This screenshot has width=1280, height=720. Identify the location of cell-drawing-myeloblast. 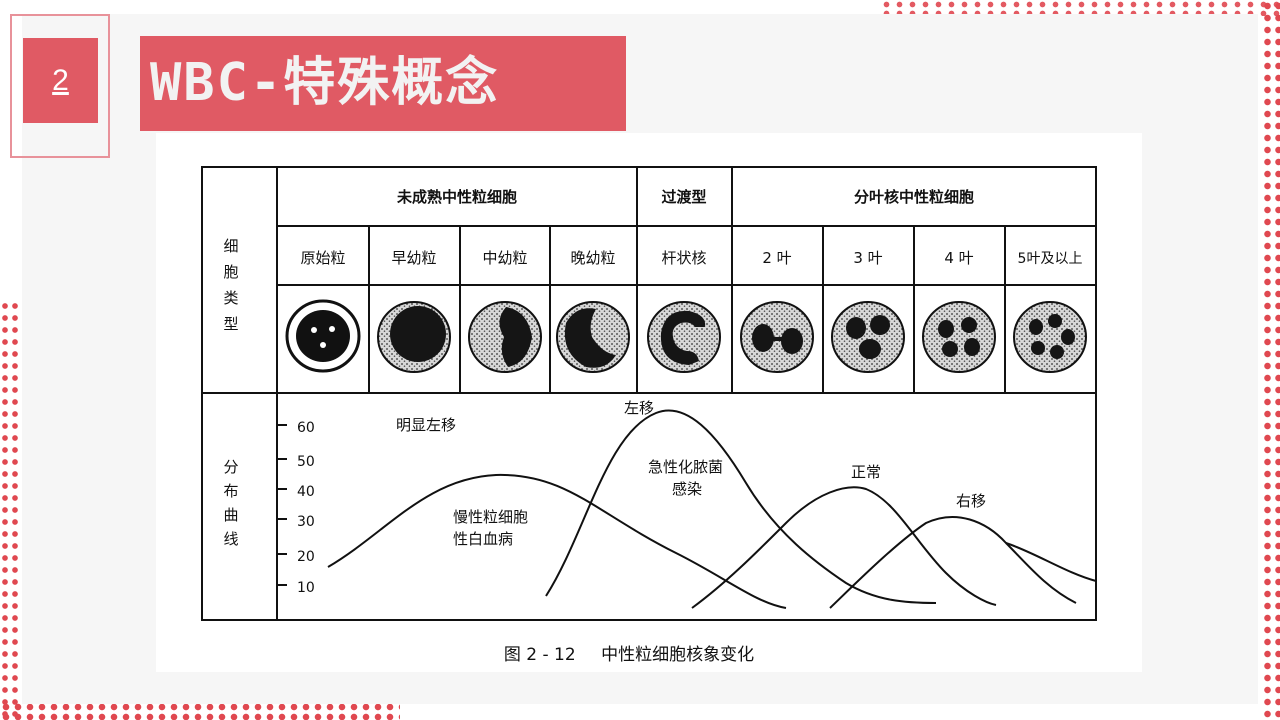
(323, 336).